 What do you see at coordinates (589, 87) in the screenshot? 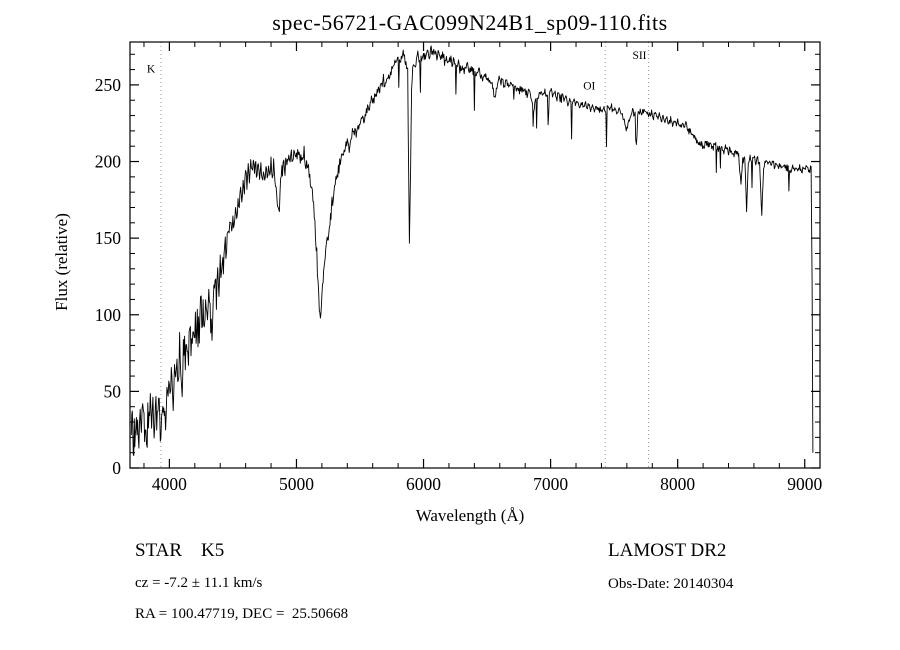
I see `annotation-label-OI: OI` at bounding box center [589, 87].